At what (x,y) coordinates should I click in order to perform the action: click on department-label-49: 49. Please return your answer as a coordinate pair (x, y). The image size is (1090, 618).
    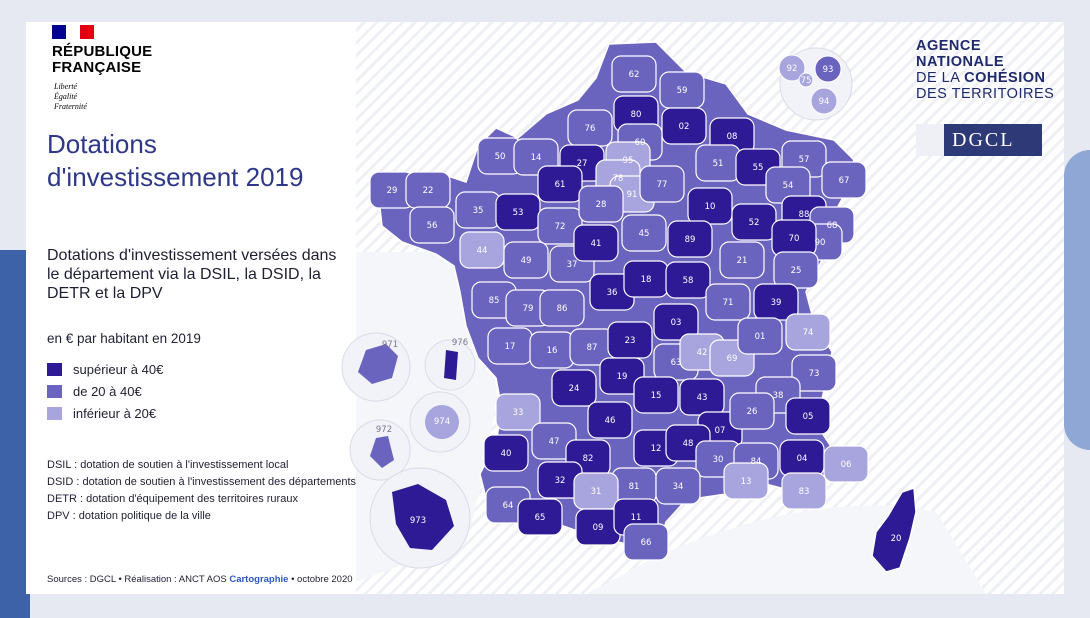
    Looking at the image, I should click on (526, 261).